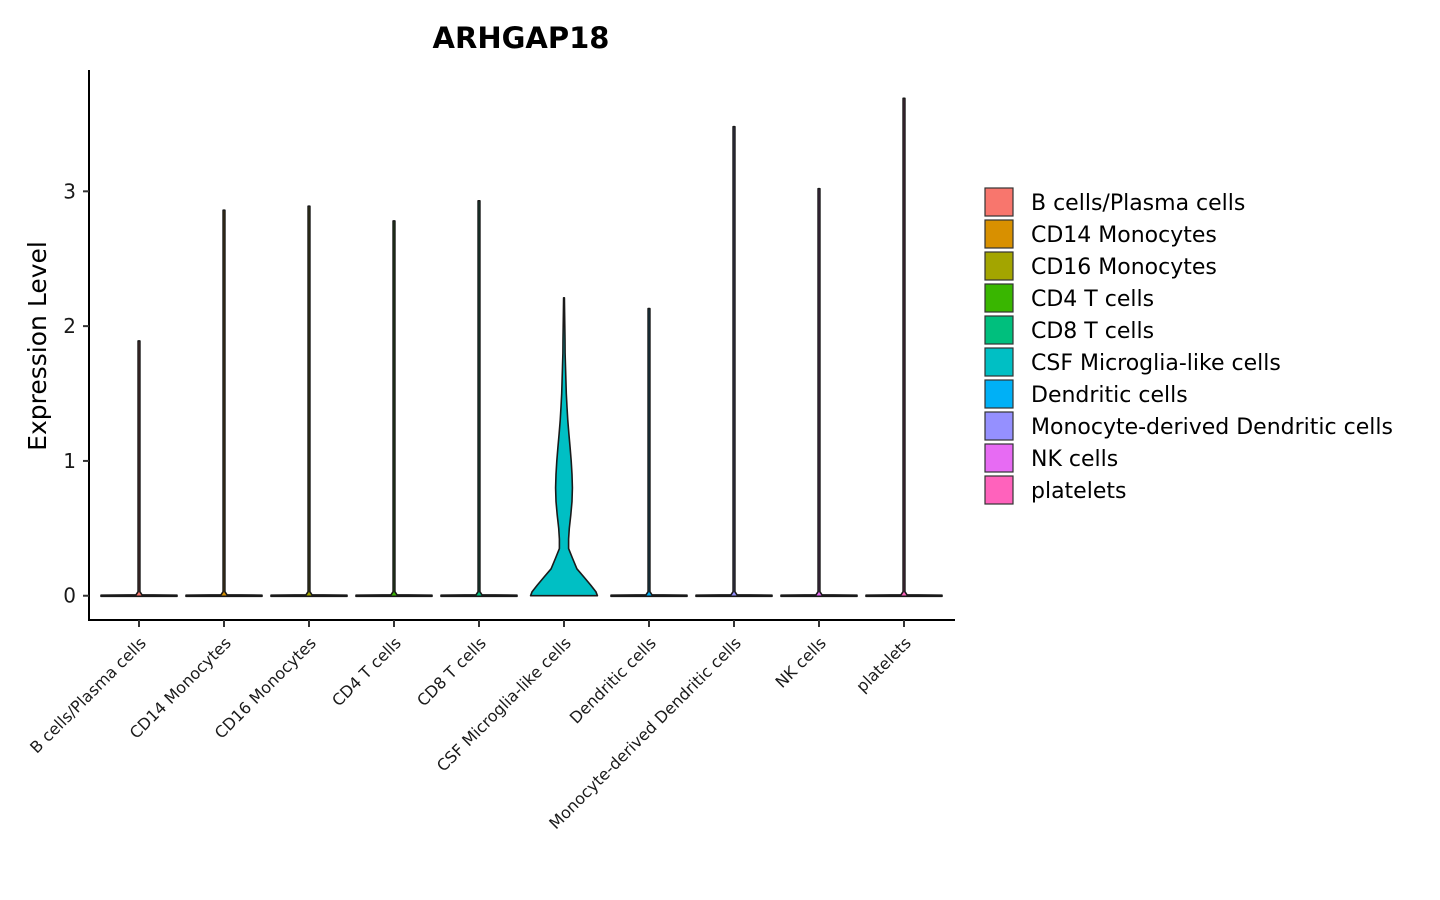 The width and height of the screenshot is (1440, 900). Describe the element at coordinates (613, 680) in the screenshot. I see `x-tick-label: Dendritic cells` at that location.